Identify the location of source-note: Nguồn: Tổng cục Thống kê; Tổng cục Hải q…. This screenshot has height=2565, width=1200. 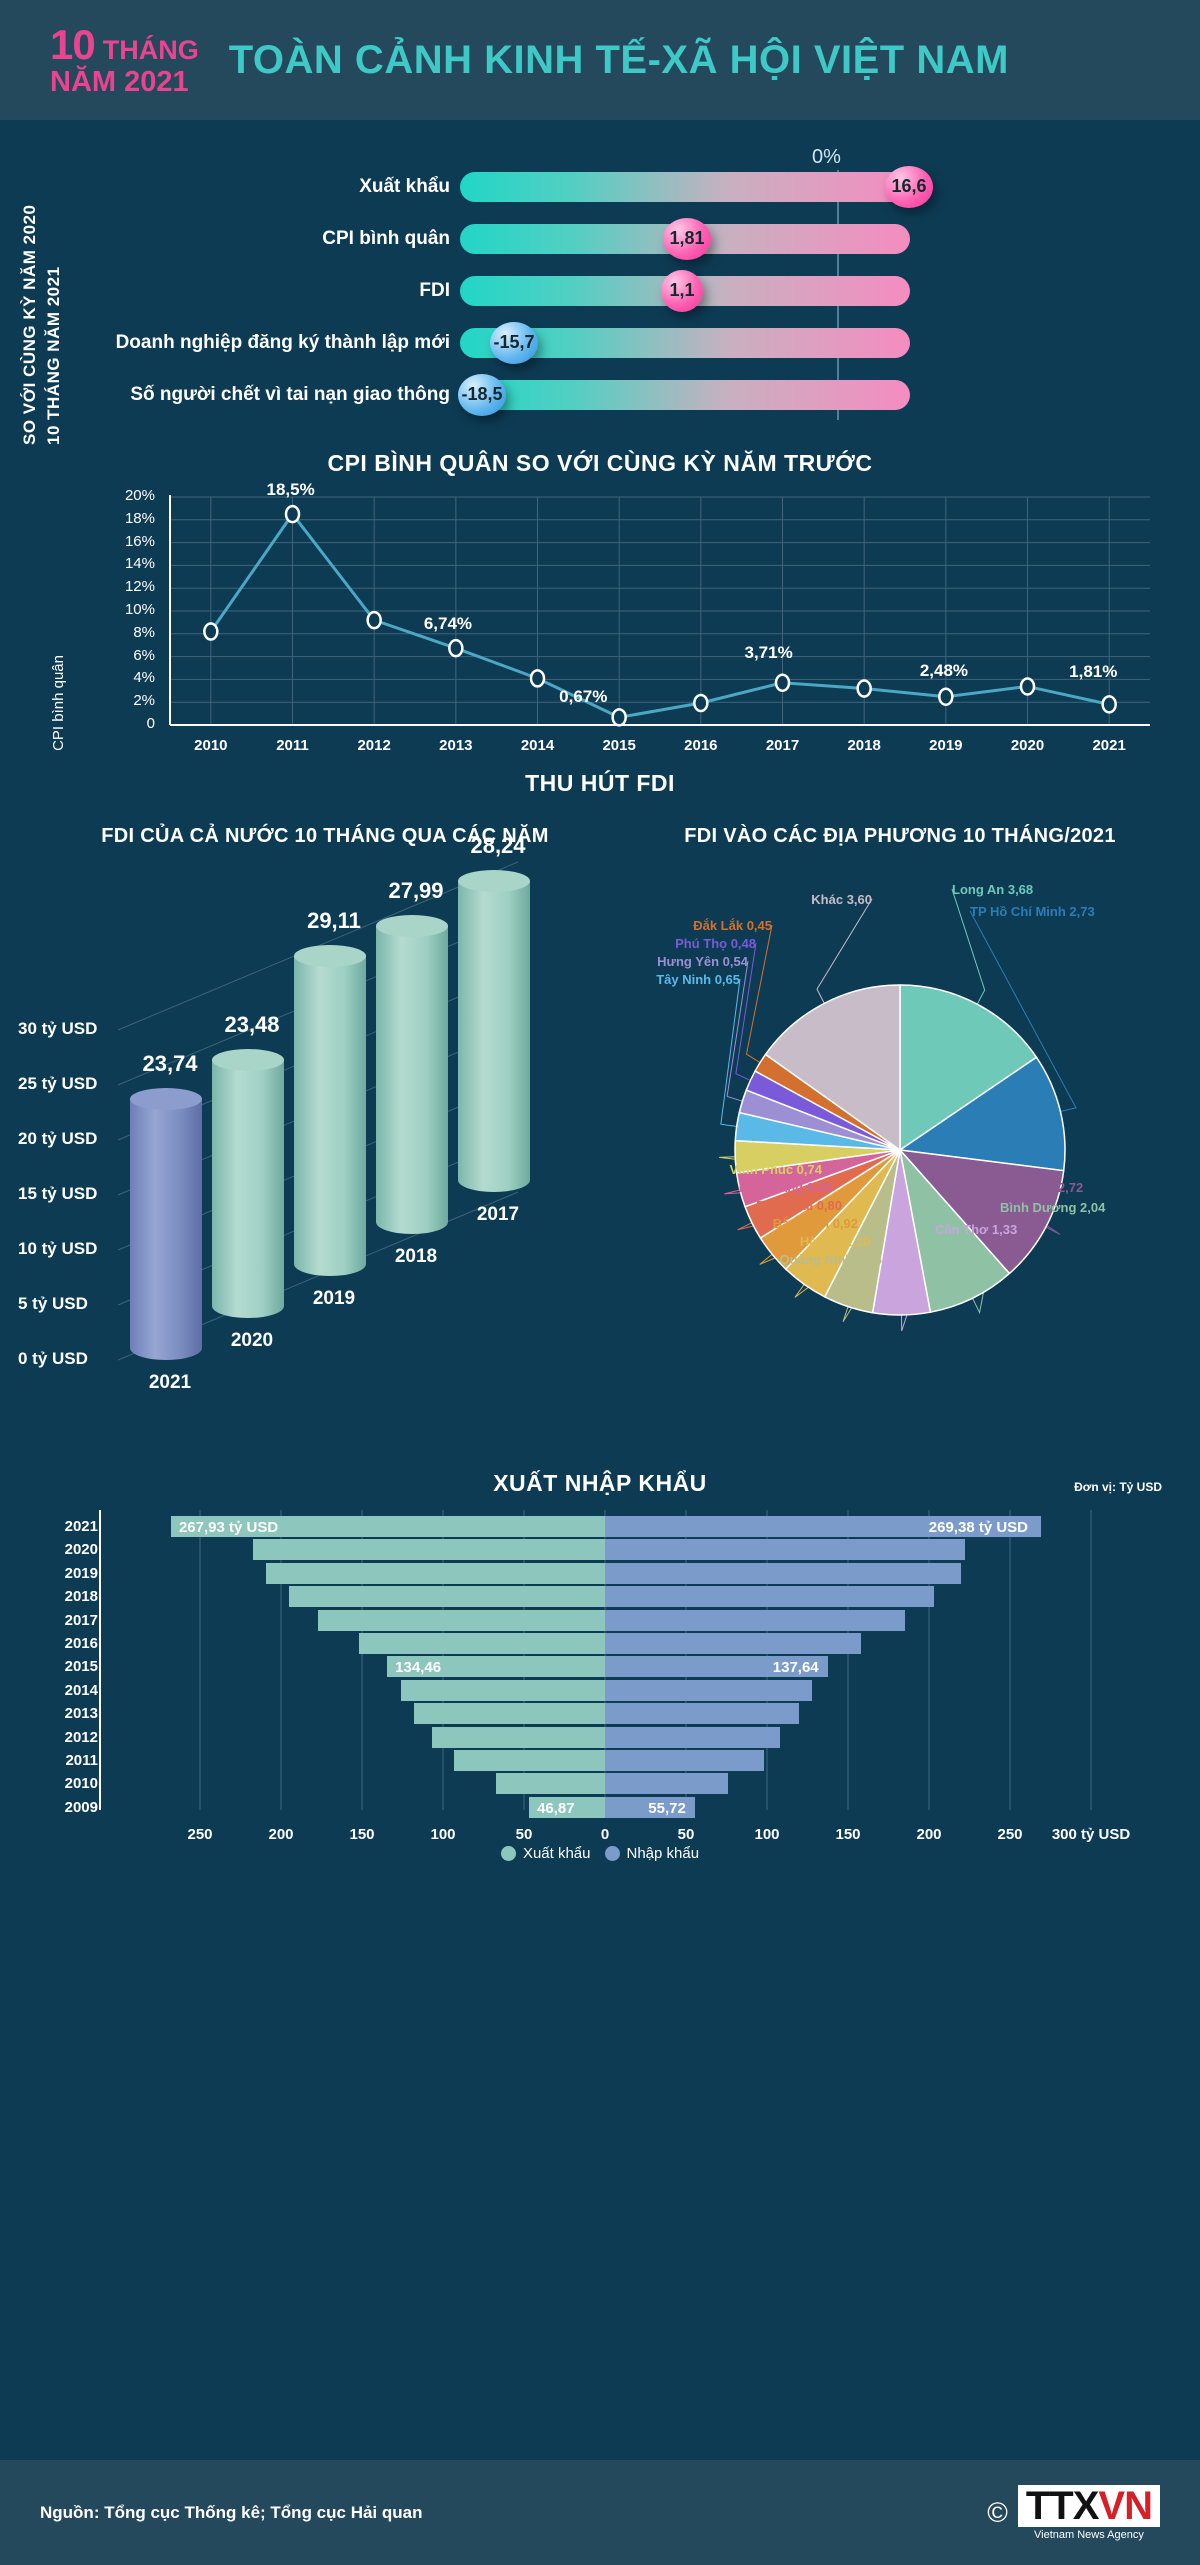
(231, 2512).